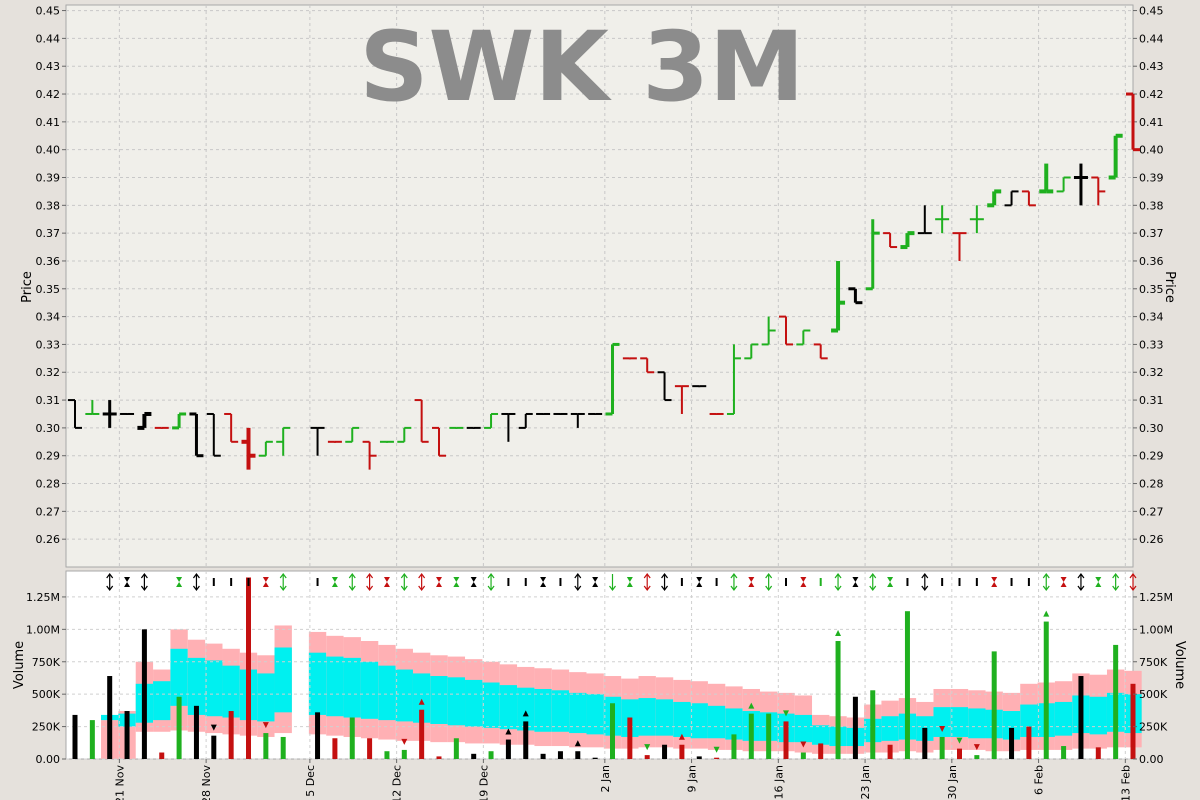  I want to click on date-tick-label: 28 Nov, so click(206, 782).